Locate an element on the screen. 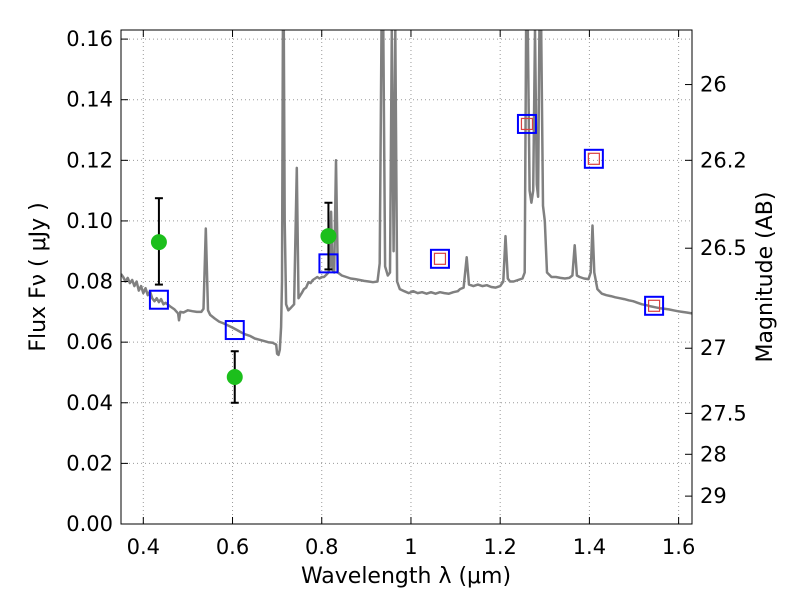 This screenshot has height=600, width=800. y-axis-label: Flux Fν ( μJy ) is located at coordinates (38, 276).